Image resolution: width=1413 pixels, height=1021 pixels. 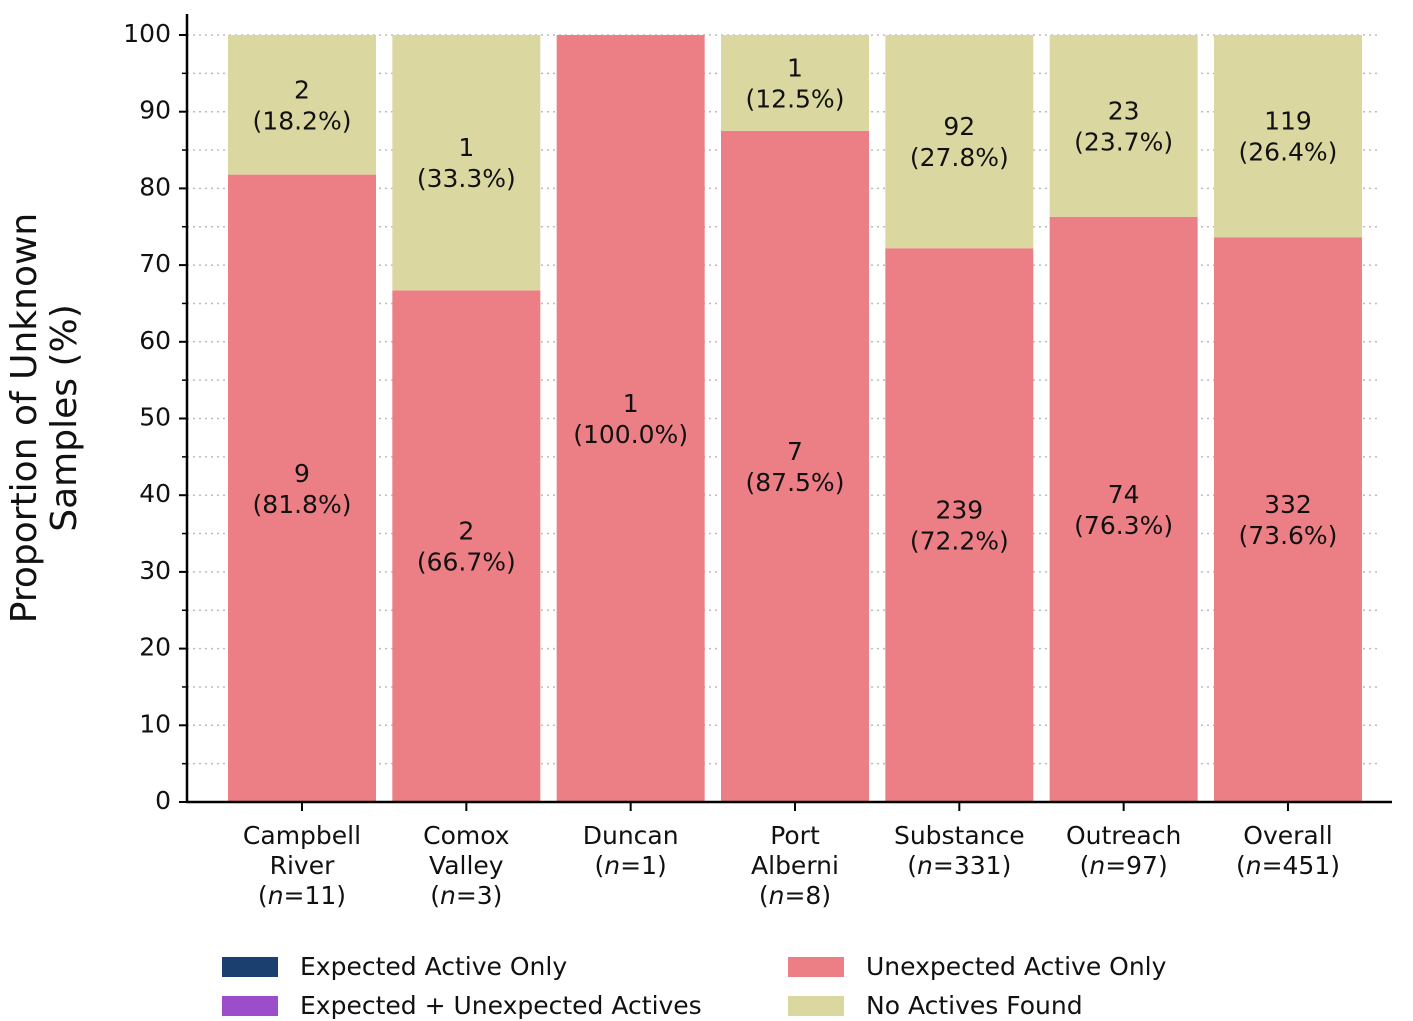 What do you see at coordinates (1123, 850) in the screenshot?
I see `x-tick-label: Outreach (n=97)` at bounding box center [1123, 850].